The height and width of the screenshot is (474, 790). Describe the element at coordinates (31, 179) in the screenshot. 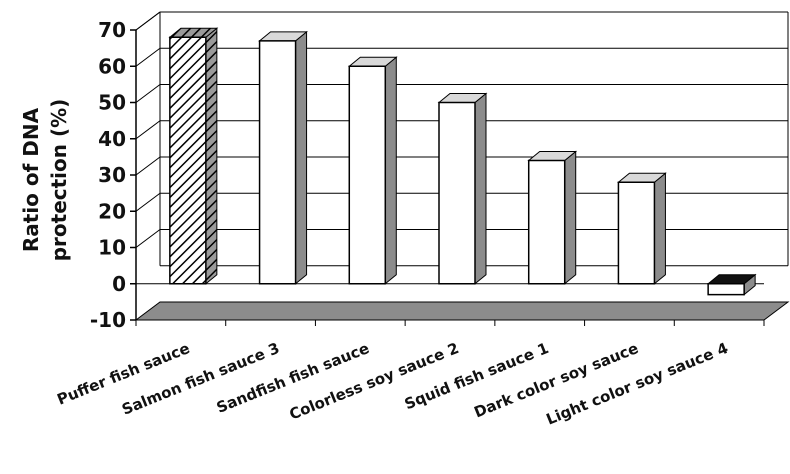

I see `y-axis-title-line: Ratio of DNA` at that location.